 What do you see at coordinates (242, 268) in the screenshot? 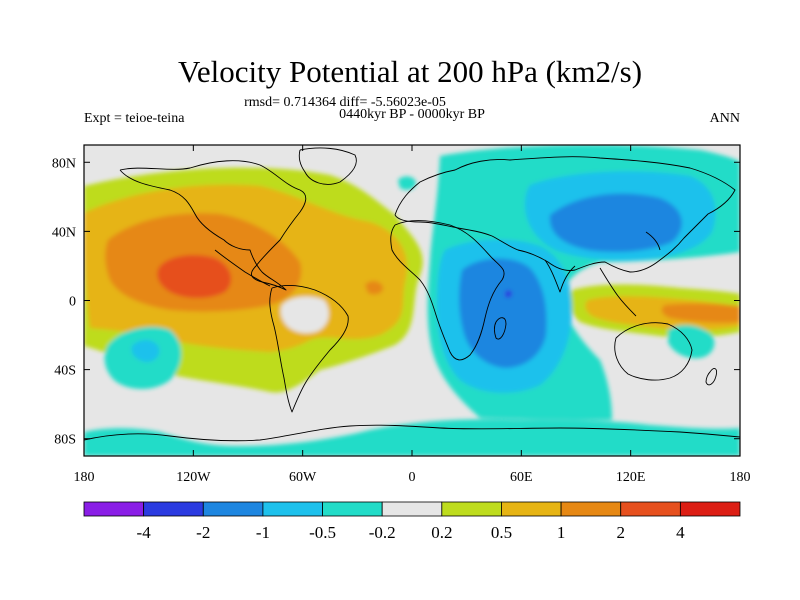
I see `coast-central-america` at bounding box center [242, 268].